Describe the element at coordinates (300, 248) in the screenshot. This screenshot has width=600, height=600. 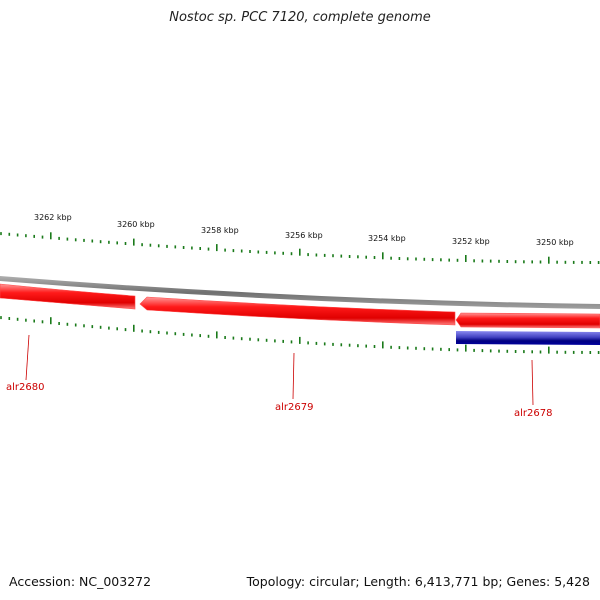
I see `ruler-ticks-top` at that location.